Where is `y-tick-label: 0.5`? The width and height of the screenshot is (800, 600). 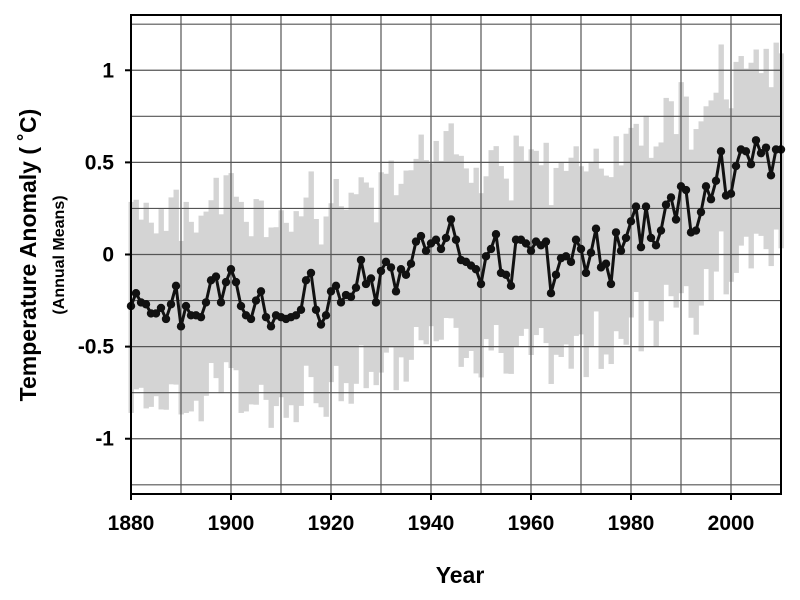 y-tick-label: 0.5 is located at coordinates (100, 162).